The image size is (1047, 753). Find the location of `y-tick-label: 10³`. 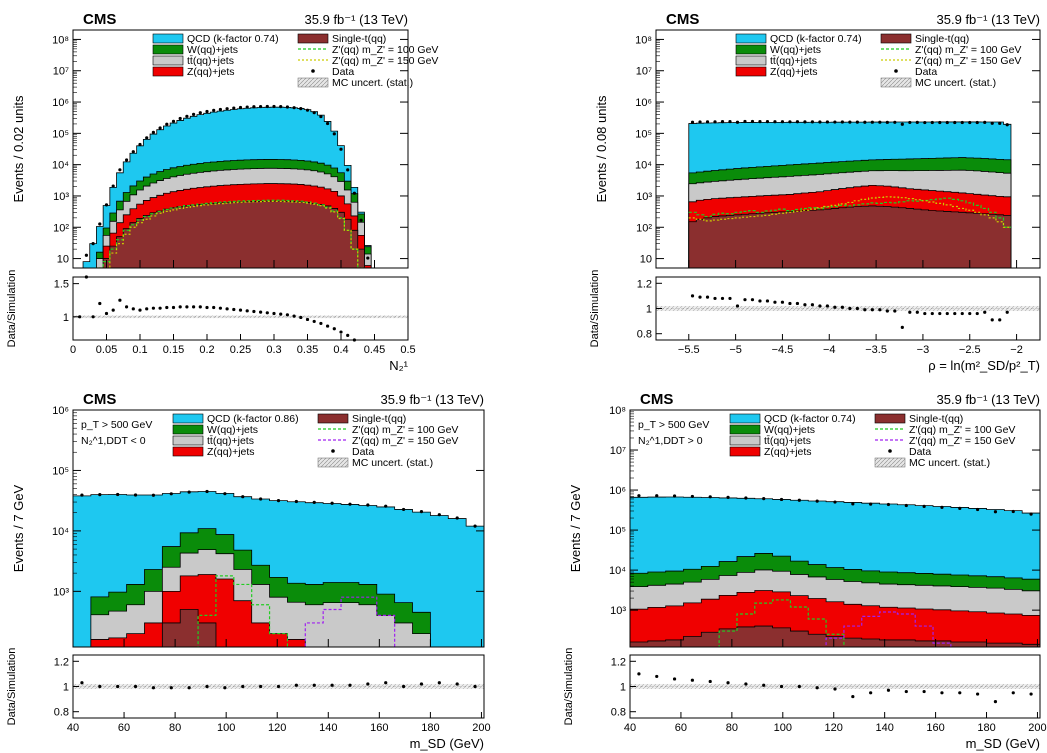

y-tick-label: 10³ is located at coordinates (61, 197).